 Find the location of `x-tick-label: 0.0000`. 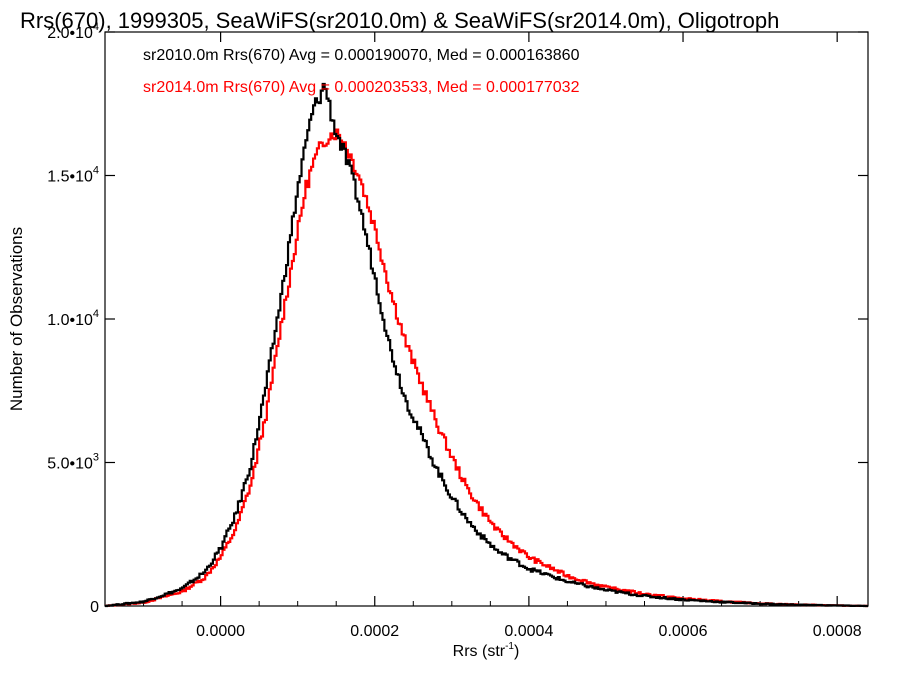

x-tick-label: 0.0000 is located at coordinates (220, 631).